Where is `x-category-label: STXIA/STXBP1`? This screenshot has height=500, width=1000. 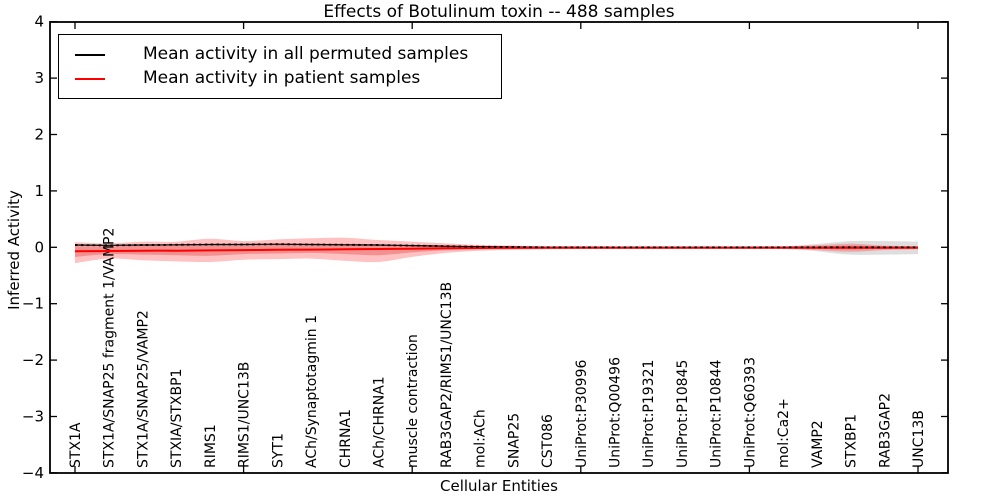 x-category-label: STXIA/STXBP1 is located at coordinates (177, 418).